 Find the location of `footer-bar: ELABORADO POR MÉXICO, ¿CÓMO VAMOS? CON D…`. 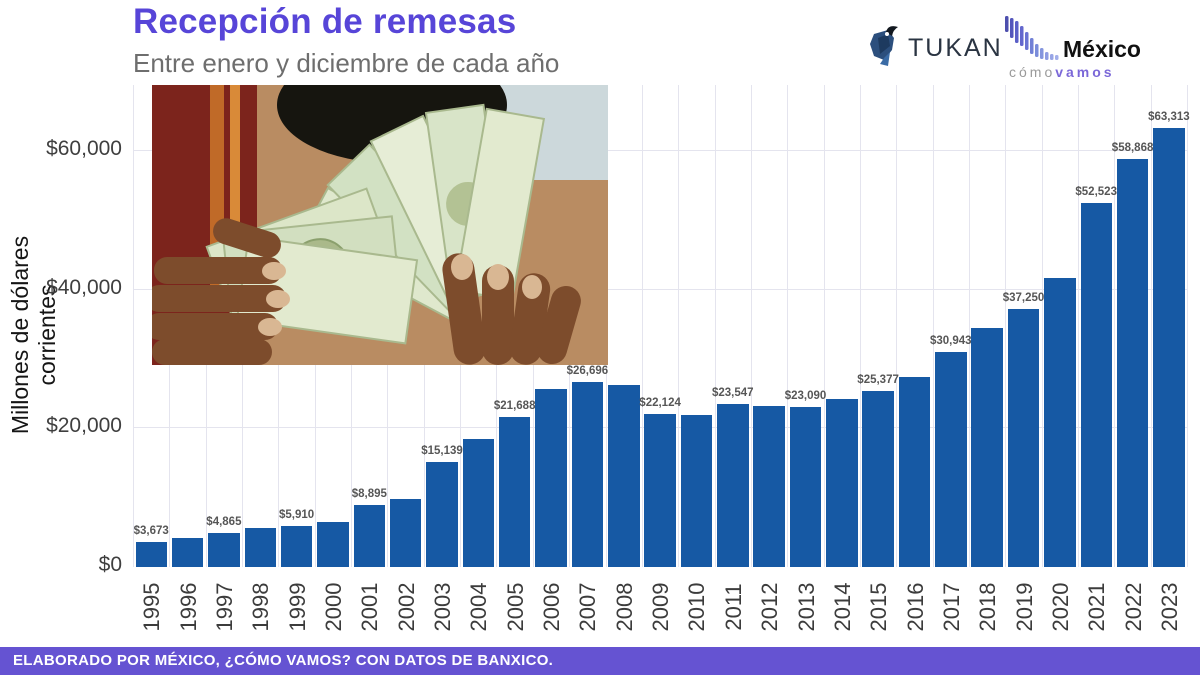

footer-bar: ELABORADO POR MÉXICO, ¿CÓMO VAMOS? CON D… is located at coordinates (600, 661).